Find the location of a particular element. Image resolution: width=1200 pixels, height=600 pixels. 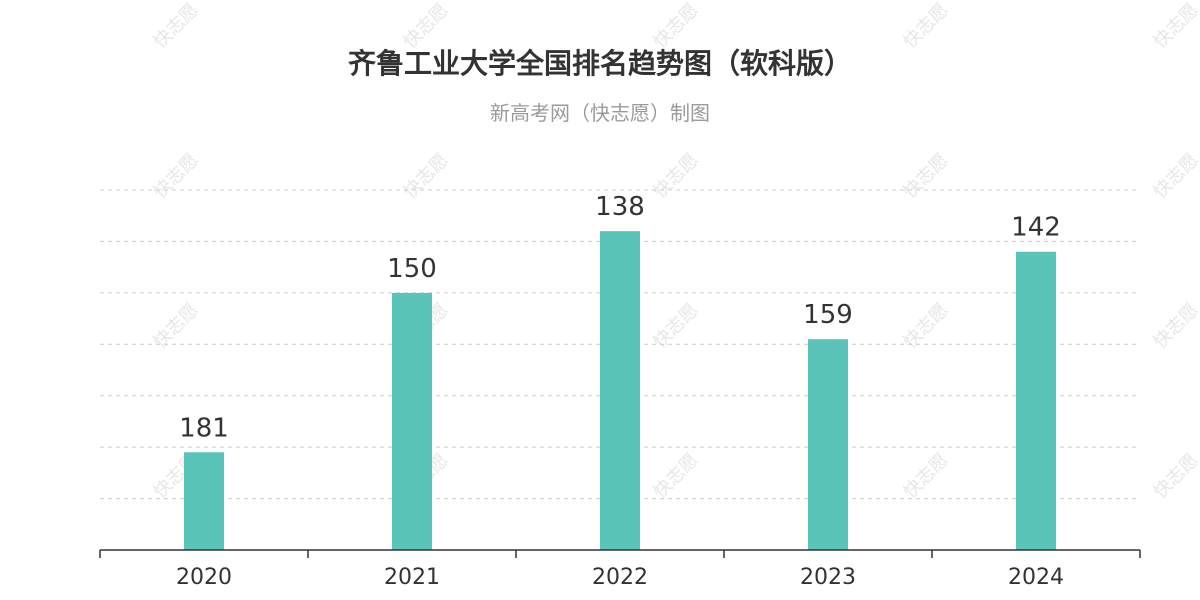

bar-2021 is located at coordinates (412, 421).